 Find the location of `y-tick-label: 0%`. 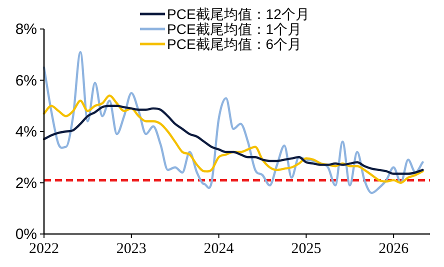

y-tick-label: 0% is located at coordinates (26, 234).